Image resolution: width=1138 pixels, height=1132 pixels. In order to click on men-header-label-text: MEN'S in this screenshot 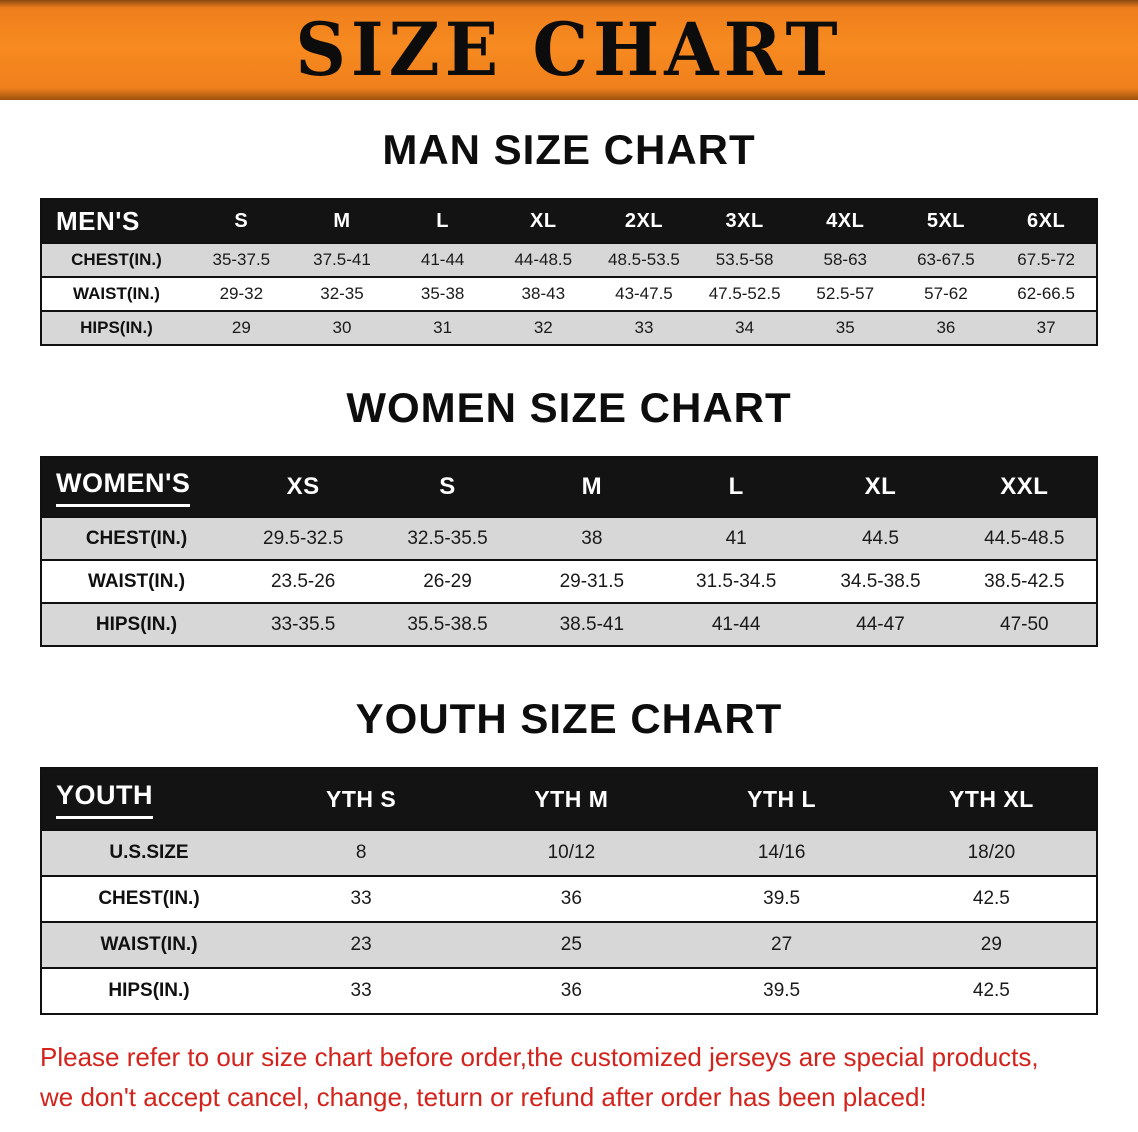, I will do `click(98, 220)`.